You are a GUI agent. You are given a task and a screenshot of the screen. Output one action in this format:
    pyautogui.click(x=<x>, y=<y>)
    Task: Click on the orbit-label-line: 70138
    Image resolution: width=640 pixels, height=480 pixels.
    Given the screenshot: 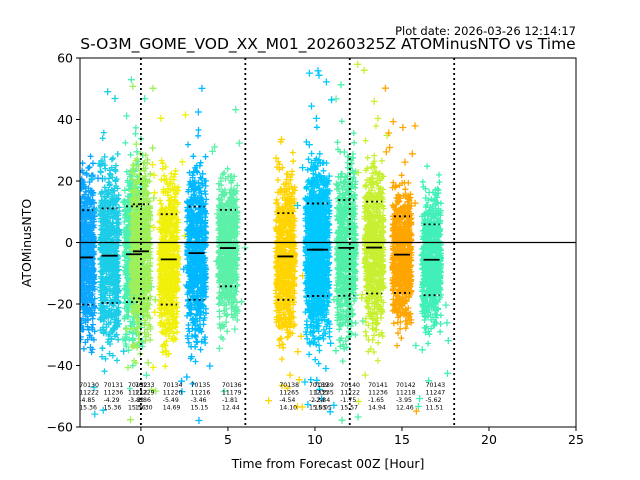 What is the action you would take?
    pyautogui.click(x=289, y=385)
    